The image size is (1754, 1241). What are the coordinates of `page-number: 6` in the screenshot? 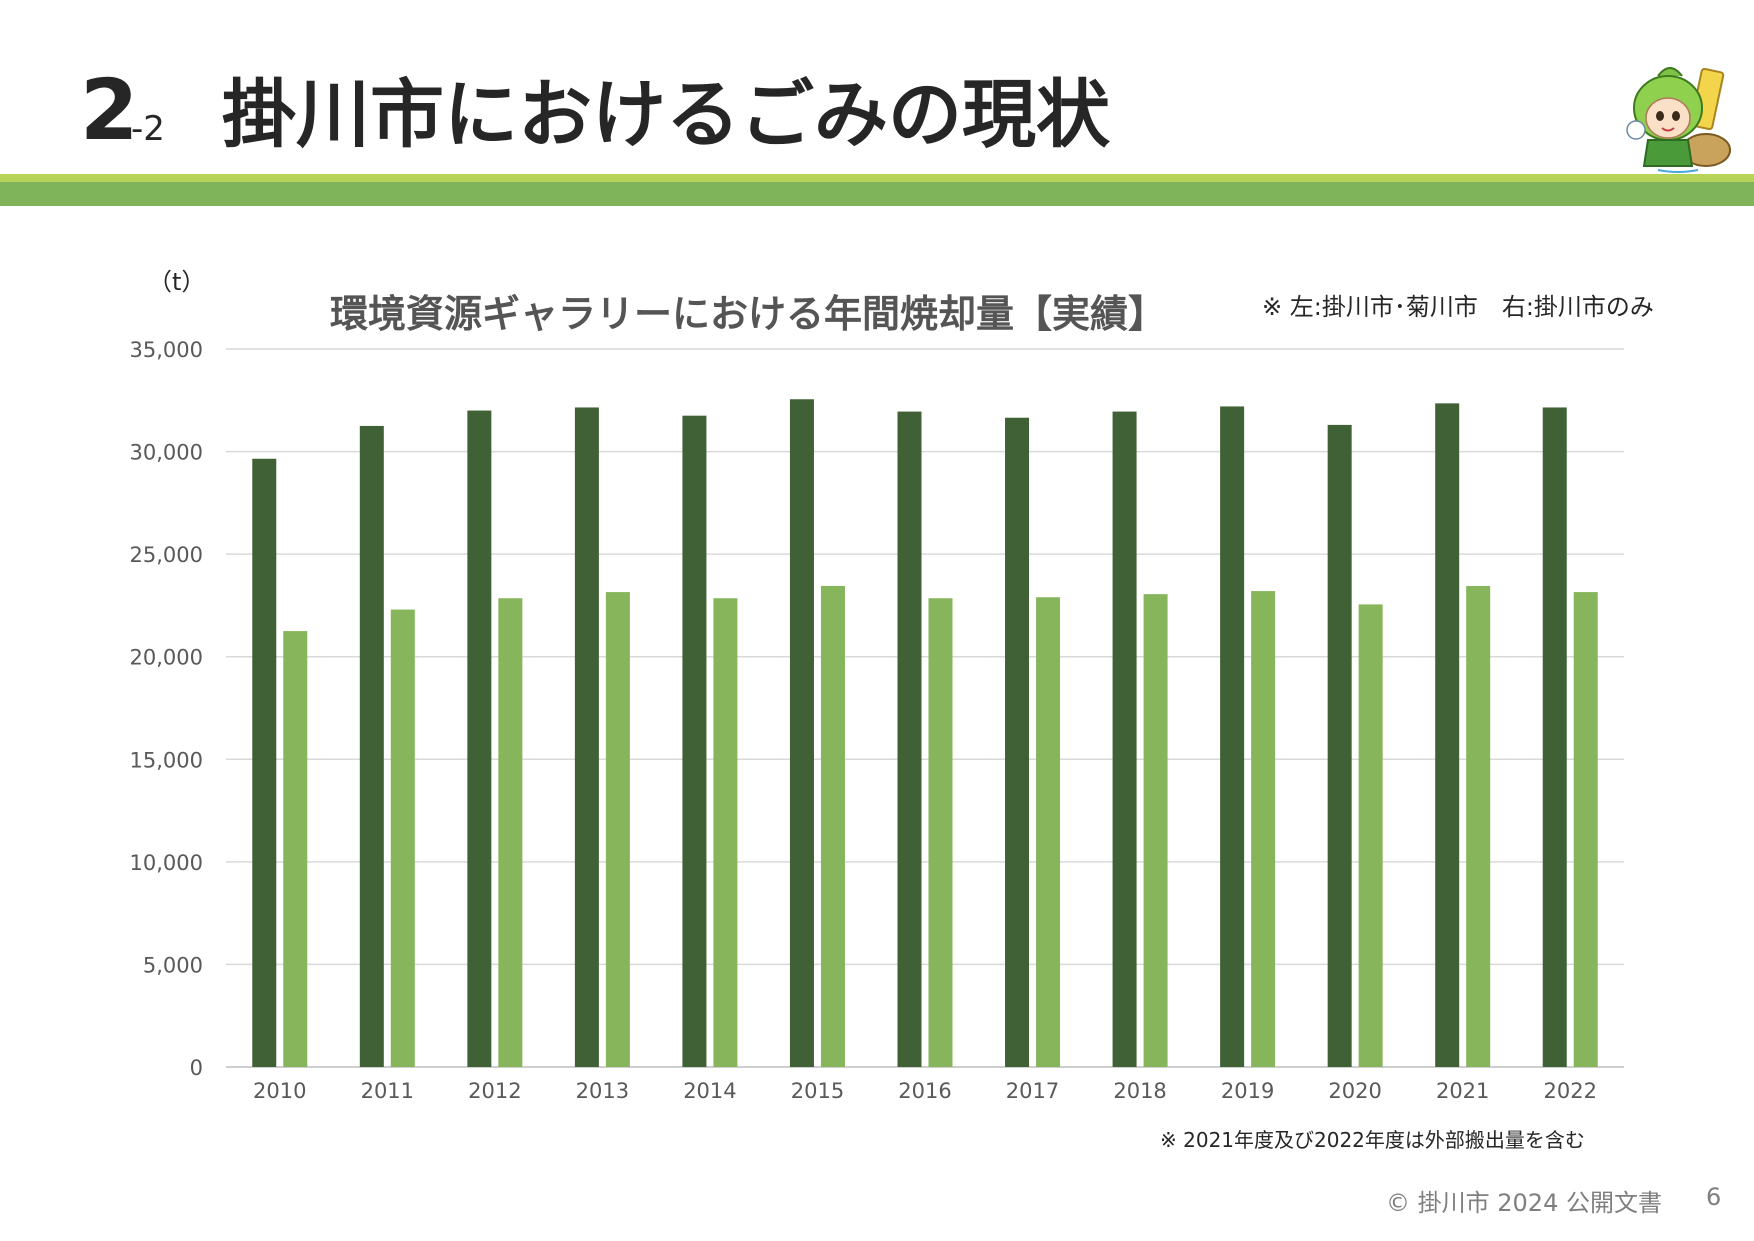 It's located at (1714, 1197).